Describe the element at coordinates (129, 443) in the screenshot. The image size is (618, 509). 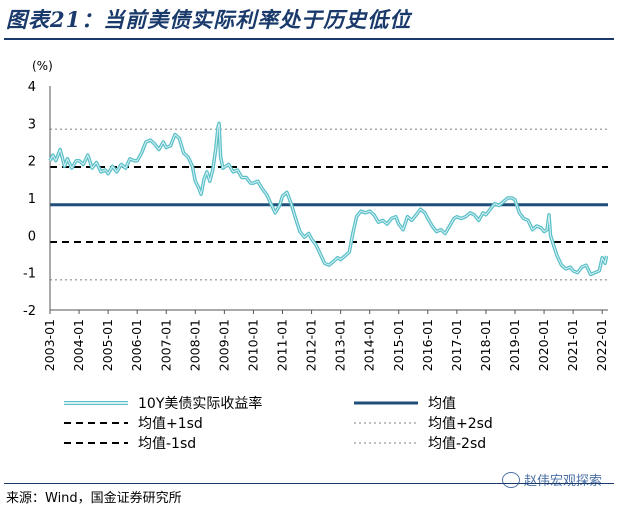
I see `legend-item-minus1sd: 均值-1sd` at that location.